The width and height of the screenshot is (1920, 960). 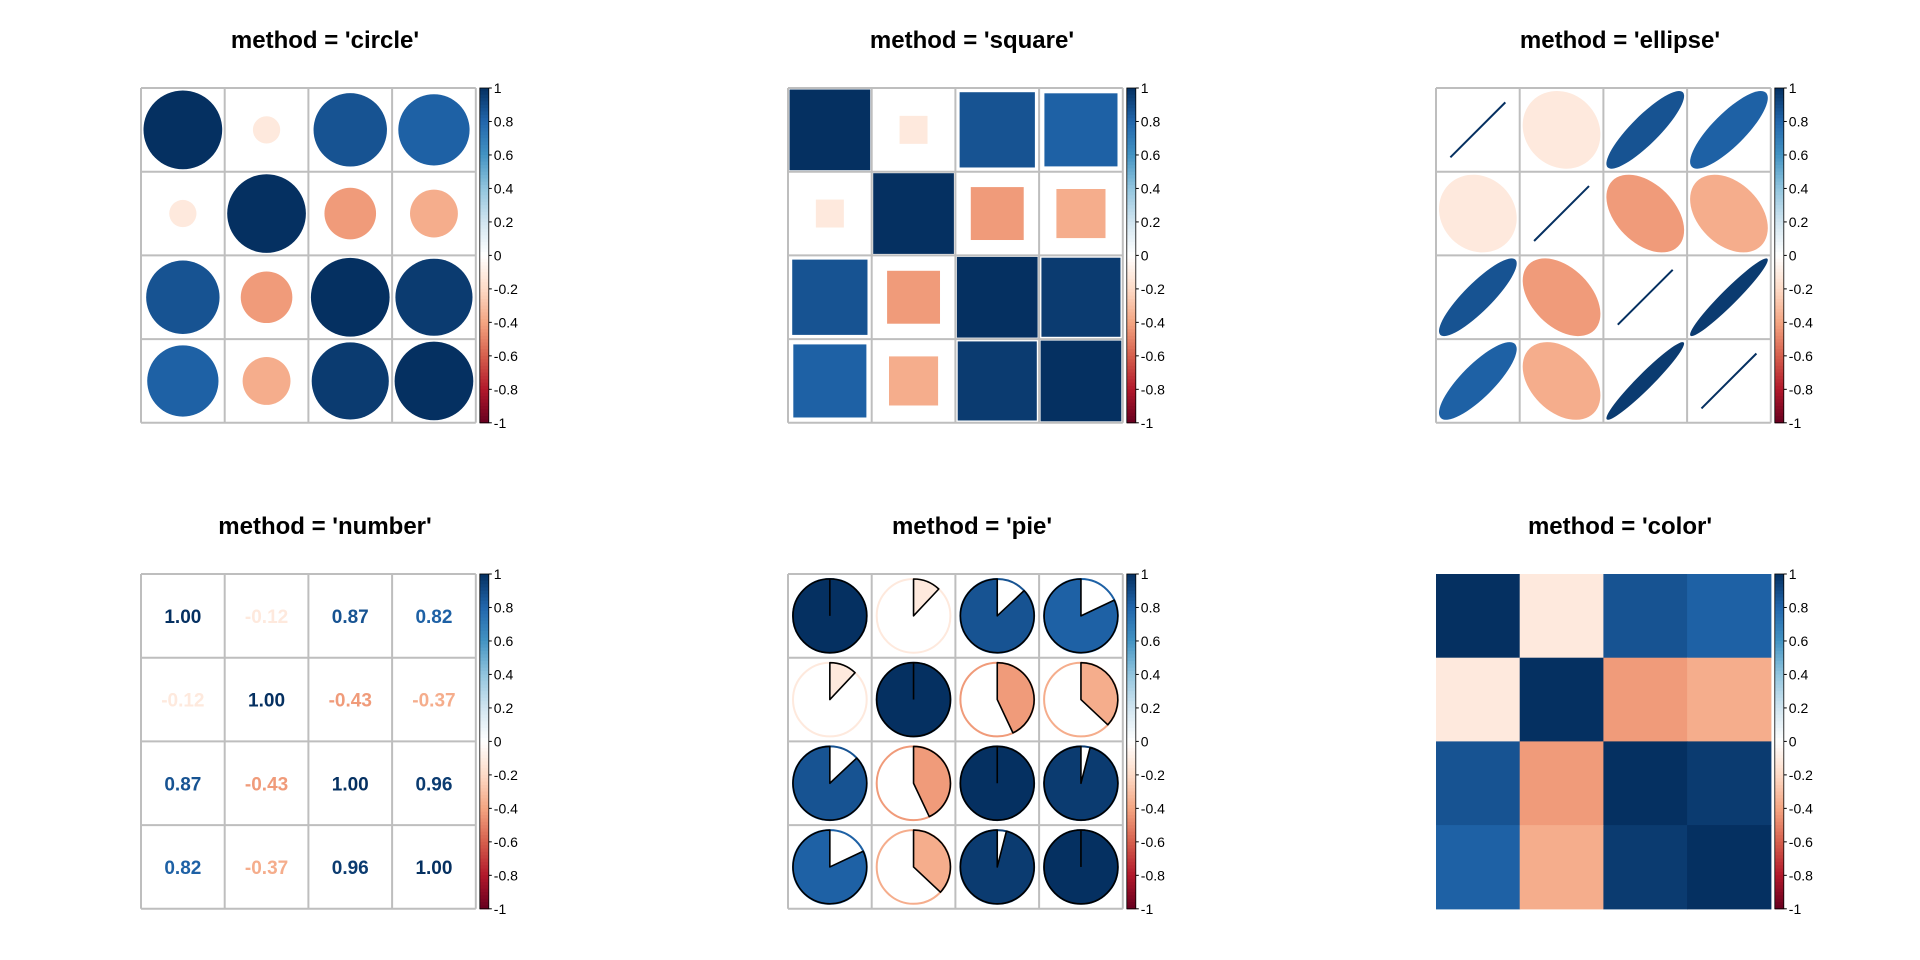 I want to click on cell-square-2-2-square, so click(x=913, y=213).